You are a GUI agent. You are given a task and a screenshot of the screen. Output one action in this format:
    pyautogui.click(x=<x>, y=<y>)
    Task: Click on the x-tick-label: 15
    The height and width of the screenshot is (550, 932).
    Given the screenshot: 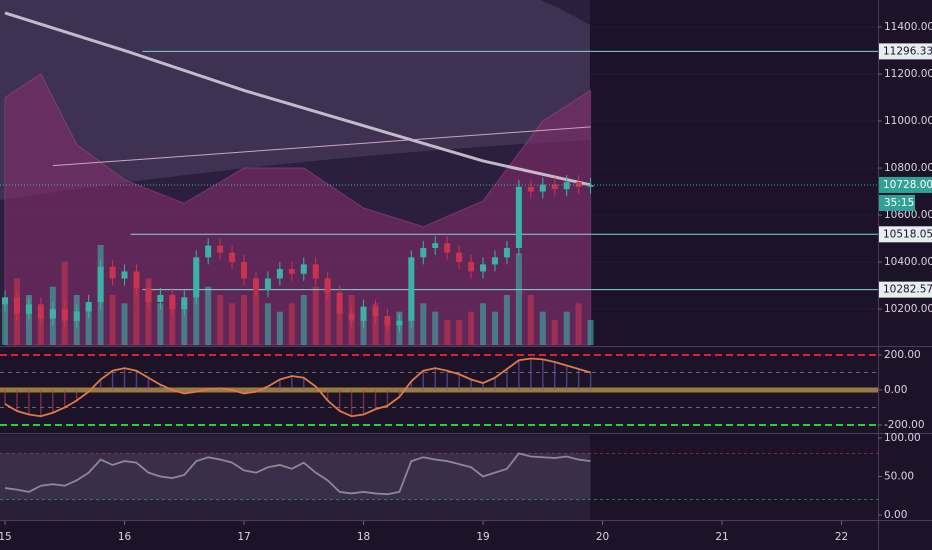 What is the action you would take?
    pyautogui.click(x=6, y=537)
    